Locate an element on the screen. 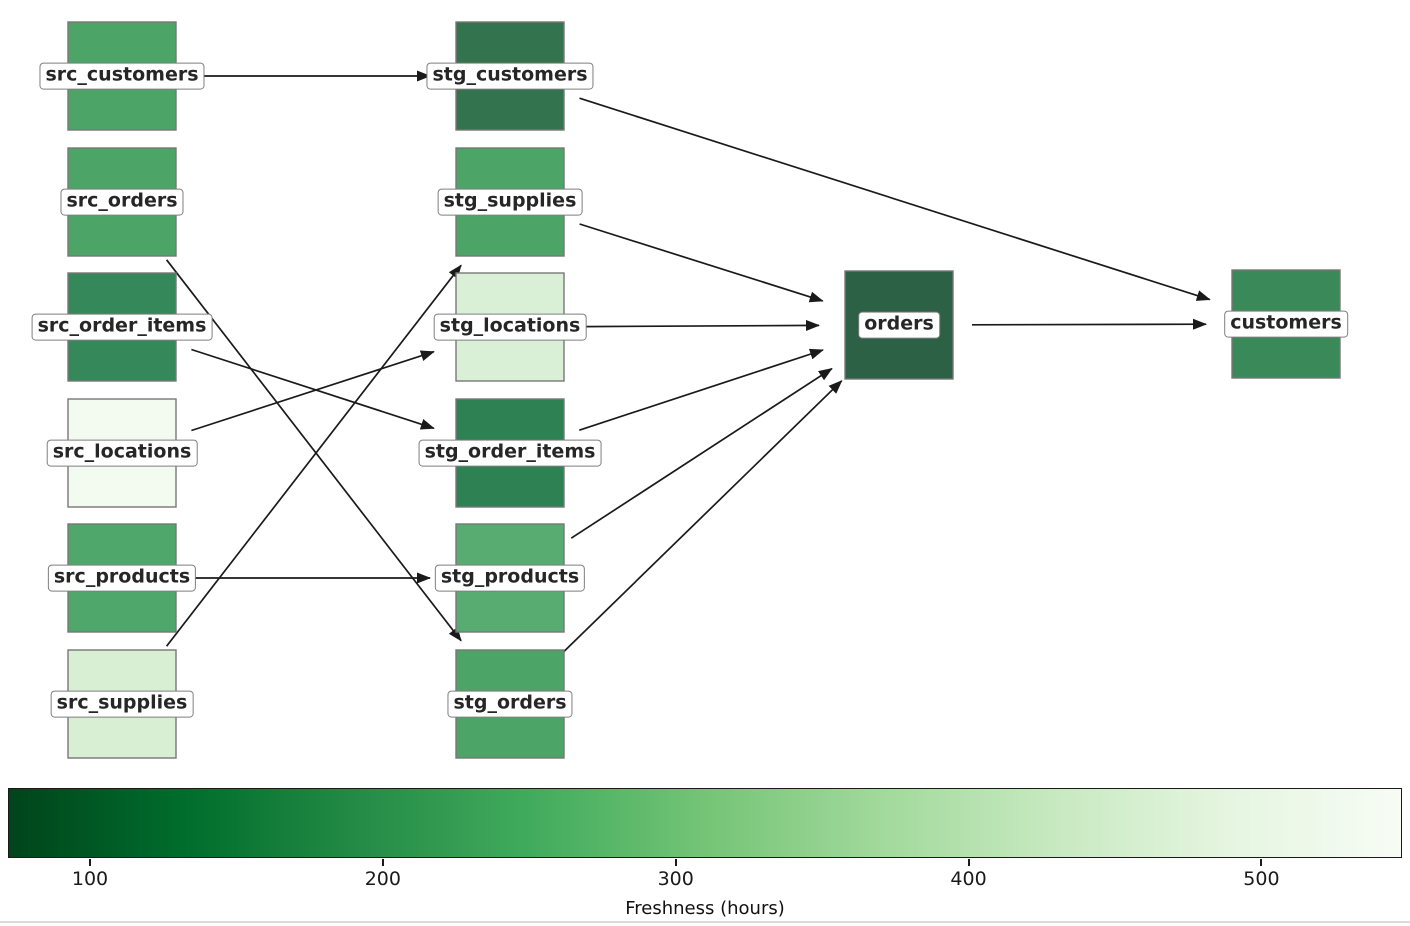 This screenshot has width=1410, height=926. edge-src_order_items-to-stg_order_items is located at coordinates (313, 389).